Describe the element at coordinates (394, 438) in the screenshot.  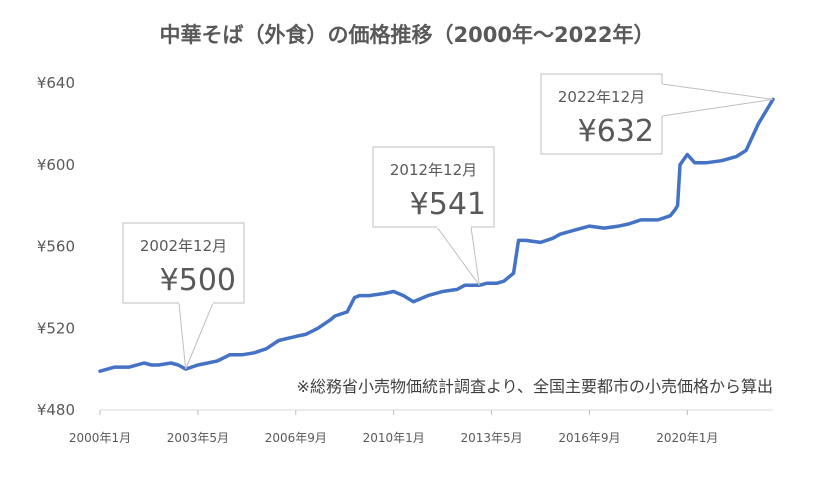
I see `x-tick-label: 2010年1月` at that location.